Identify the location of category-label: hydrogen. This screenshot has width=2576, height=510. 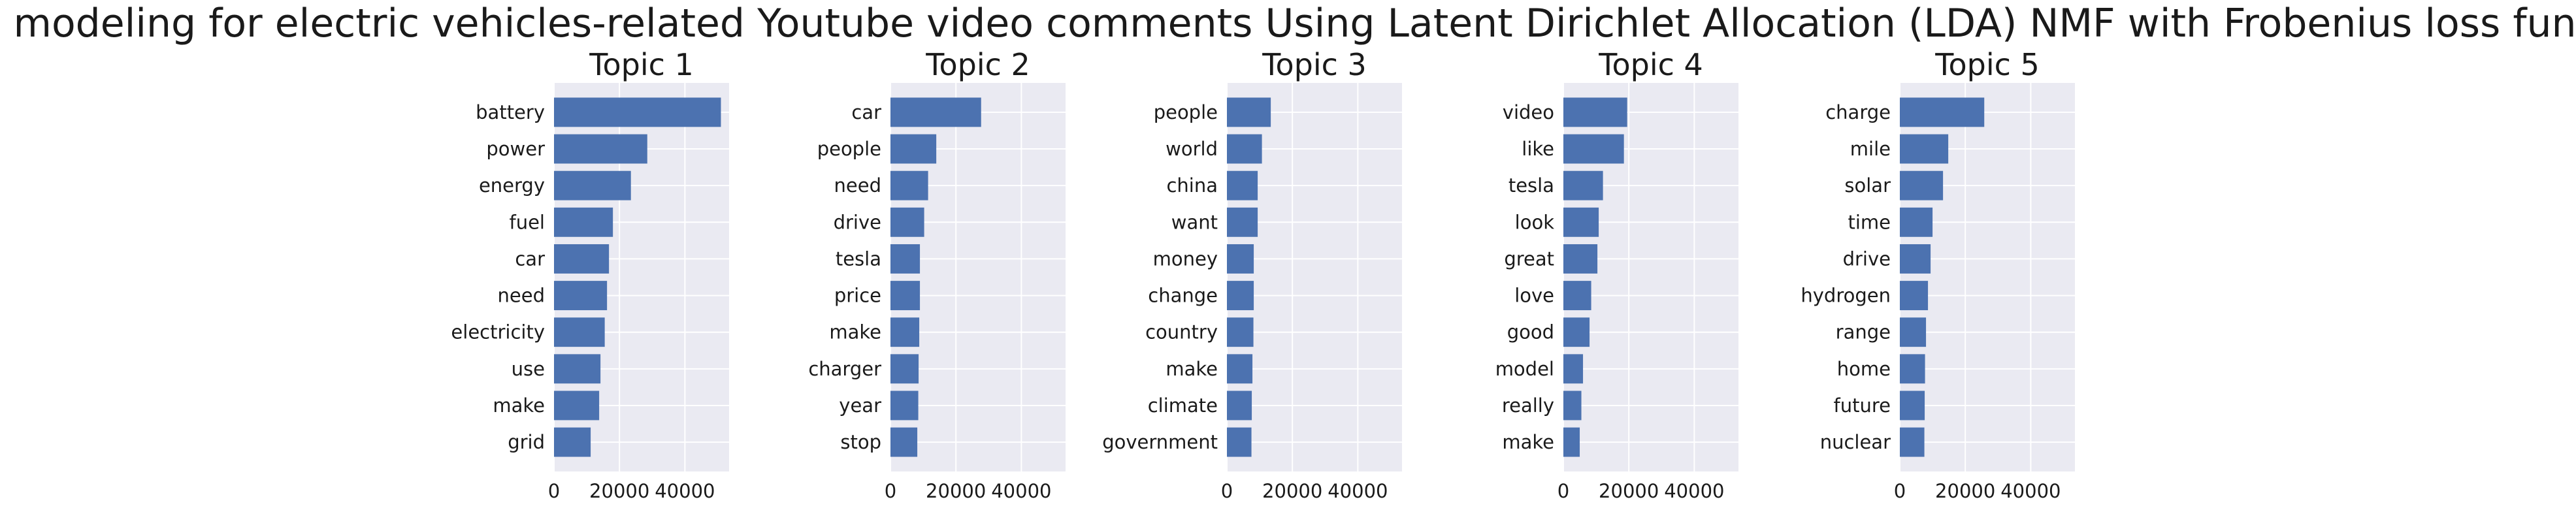
(1846, 296).